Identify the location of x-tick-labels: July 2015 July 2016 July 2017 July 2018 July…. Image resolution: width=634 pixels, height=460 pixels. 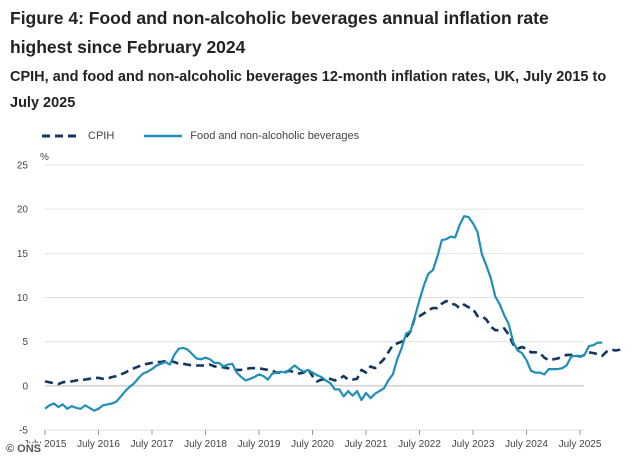
(313, 440).